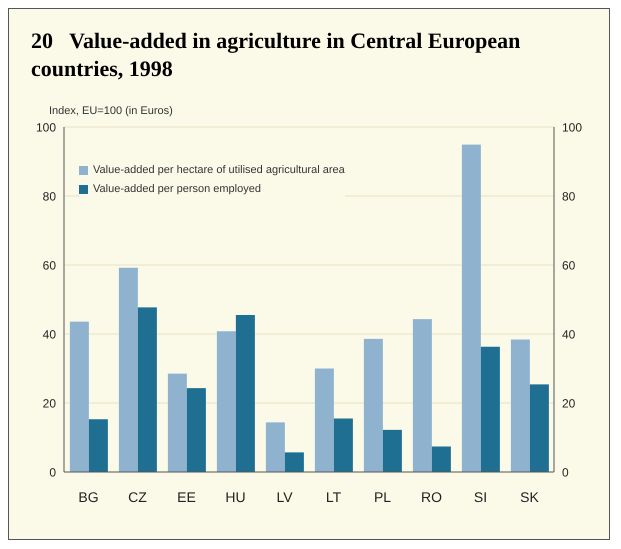 The width and height of the screenshot is (621, 549). What do you see at coordinates (530, 496) in the screenshot?
I see `x-tick-label: SK` at bounding box center [530, 496].